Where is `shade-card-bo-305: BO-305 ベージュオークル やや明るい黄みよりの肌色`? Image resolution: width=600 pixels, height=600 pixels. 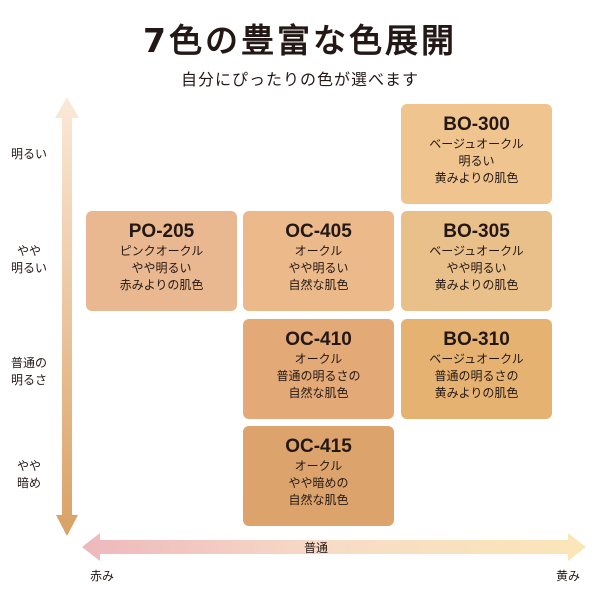
shade-card-bo-305: BO-305 ベージュオークル やや明るい黄みよりの肌色 is located at coordinates (476, 261).